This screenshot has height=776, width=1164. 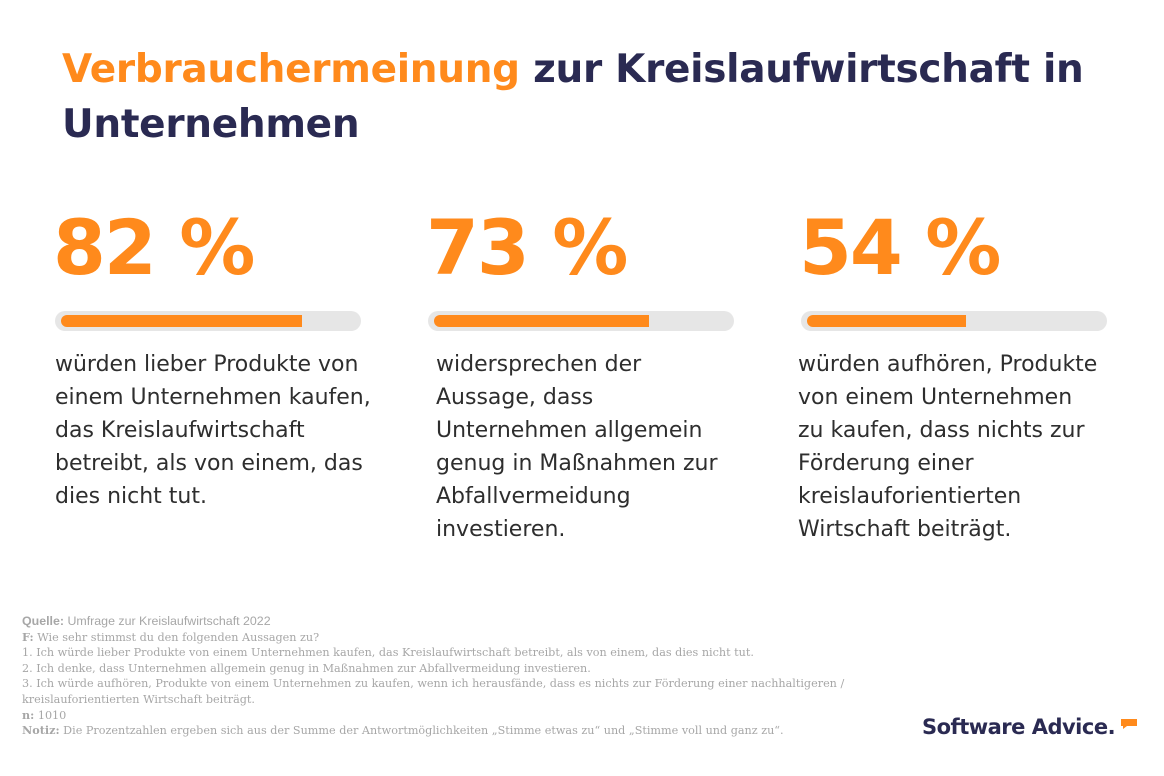 I want to click on stat-value: 82 %, so click(x=154, y=247).